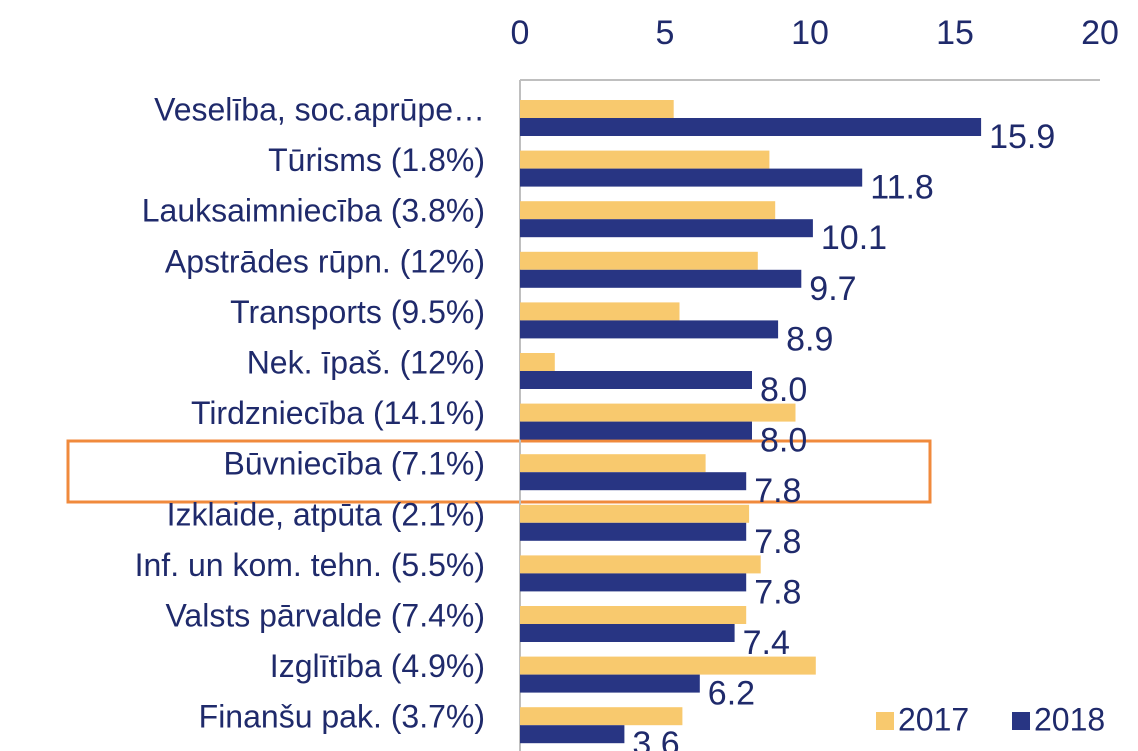 The height and width of the screenshot is (751, 1138). What do you see at coordinates (1100, 33) in the screenshot?
I see `x-tick-label: 20` at bounding box center [1100, 33].